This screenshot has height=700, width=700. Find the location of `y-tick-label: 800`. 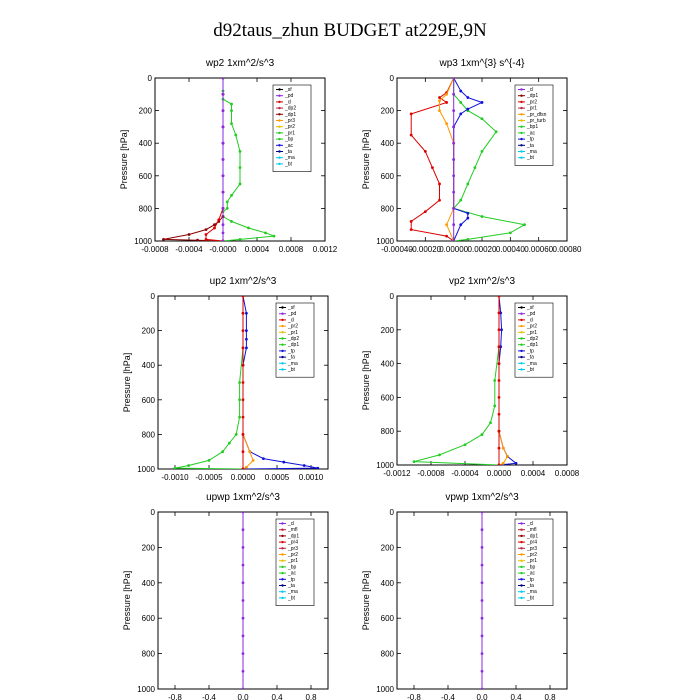

y-tick-label: 800 is located at coordinates (149, 434).